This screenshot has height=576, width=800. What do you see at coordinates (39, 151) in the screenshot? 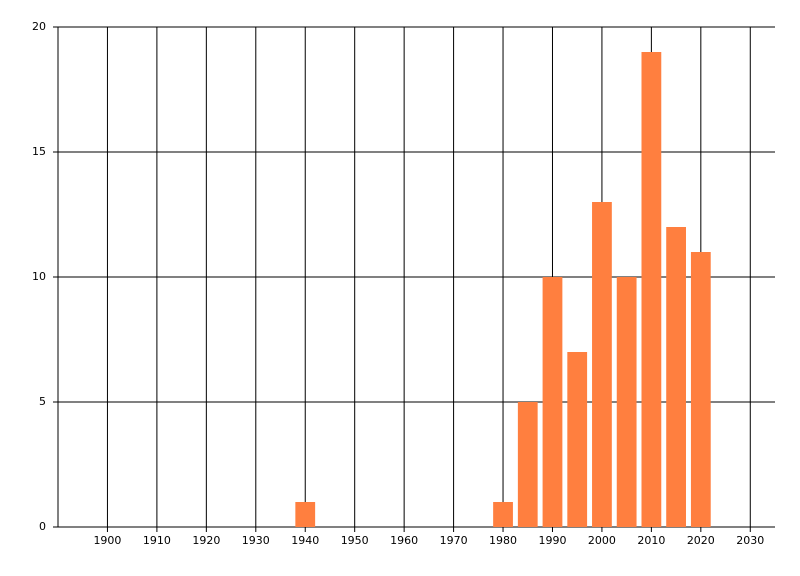
I see `y-tick-label: 15` at bounding box center [39, 151].